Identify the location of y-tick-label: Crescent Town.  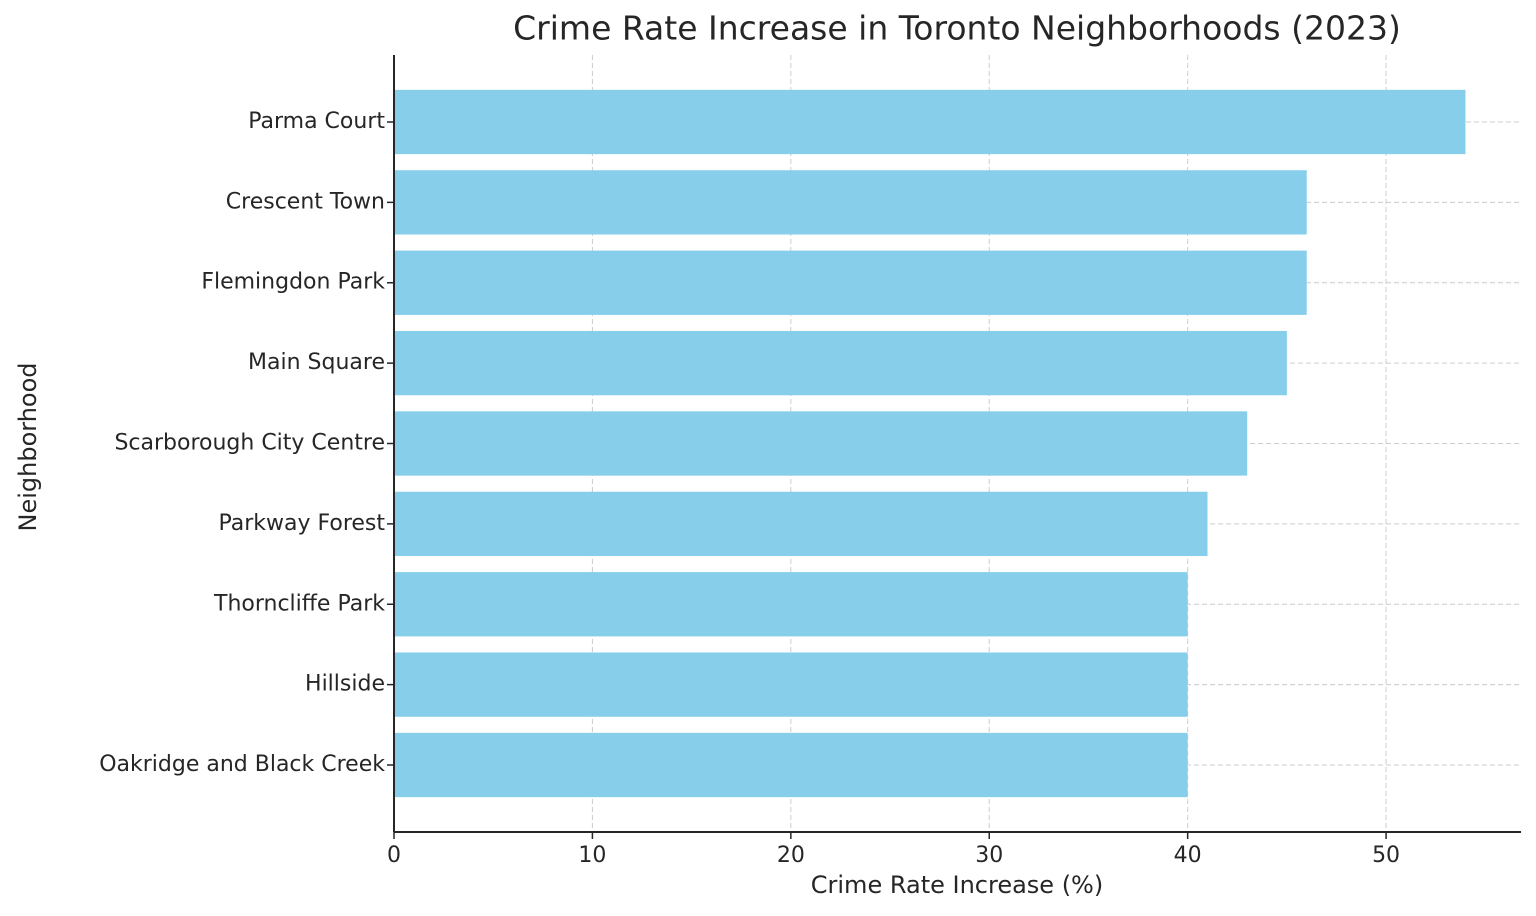
(305, 201).